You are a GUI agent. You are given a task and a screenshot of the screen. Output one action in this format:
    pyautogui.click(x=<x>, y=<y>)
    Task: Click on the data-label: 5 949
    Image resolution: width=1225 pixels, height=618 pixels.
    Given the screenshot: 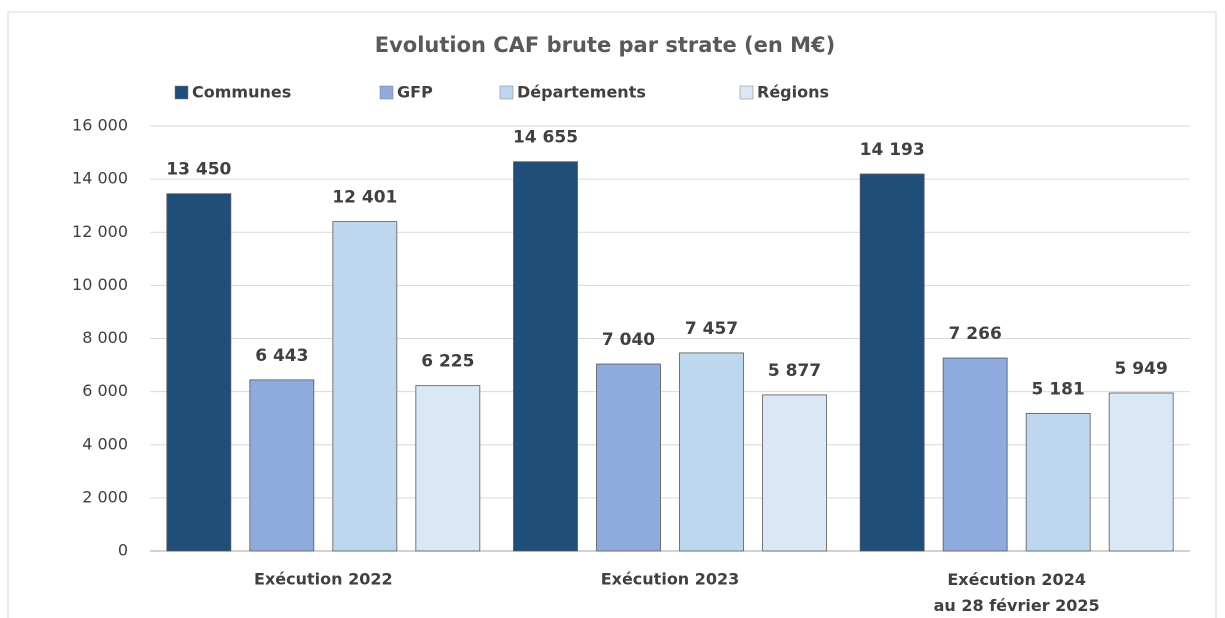 What is the action you would take?
    pyautogui.click(x=1141, y=369)
    